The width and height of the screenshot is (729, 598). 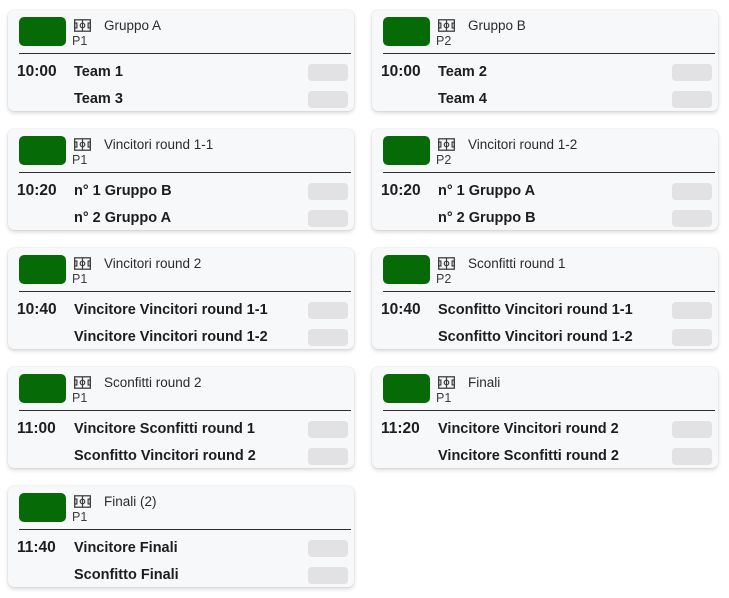 I want to click on home-team-row: 10:20 n° 1 Gruppo B, so click(x=182, y=191).